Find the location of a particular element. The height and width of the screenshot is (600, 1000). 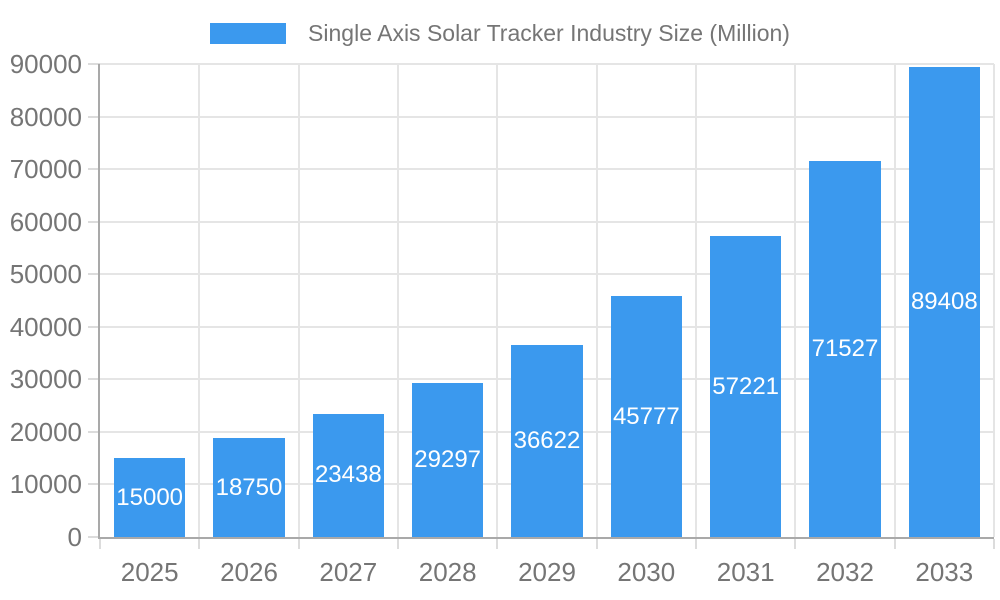

bar-2032: 71527 is located at coordinates (845, 349).